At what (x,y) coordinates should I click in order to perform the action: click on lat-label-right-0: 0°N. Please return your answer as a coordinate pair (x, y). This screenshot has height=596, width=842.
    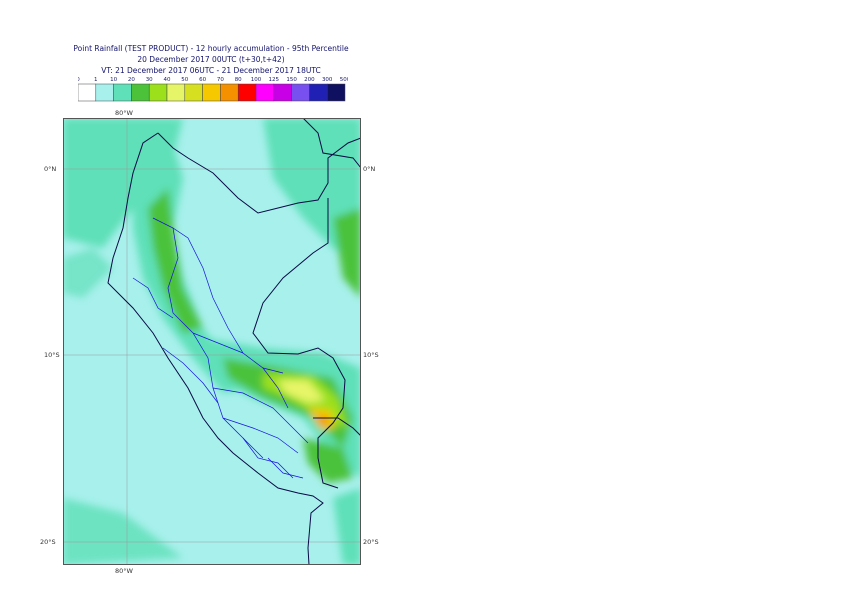
    Looking at the image, I should click on (369, 169).